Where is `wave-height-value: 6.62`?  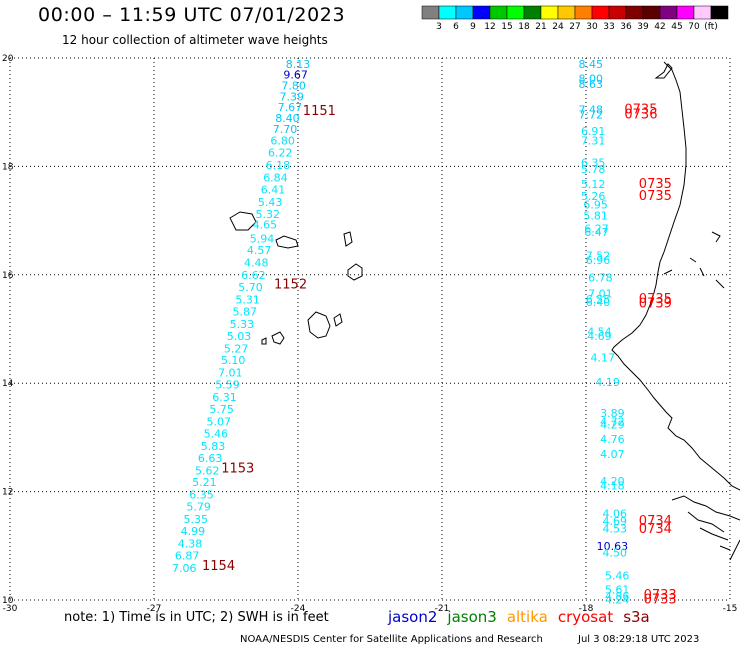 wave-height-value: 6.62 is located at coordinates (253, 275).